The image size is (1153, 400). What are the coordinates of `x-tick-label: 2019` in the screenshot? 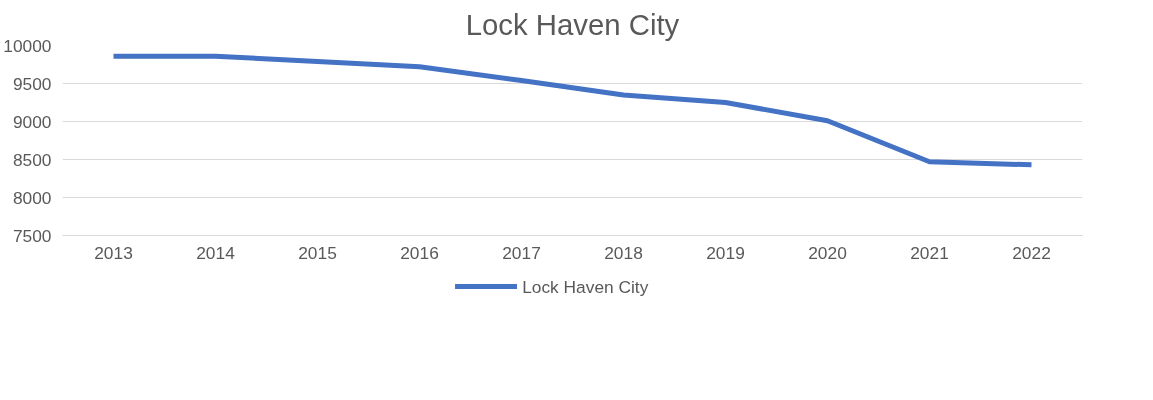 It's located at (725, 252).